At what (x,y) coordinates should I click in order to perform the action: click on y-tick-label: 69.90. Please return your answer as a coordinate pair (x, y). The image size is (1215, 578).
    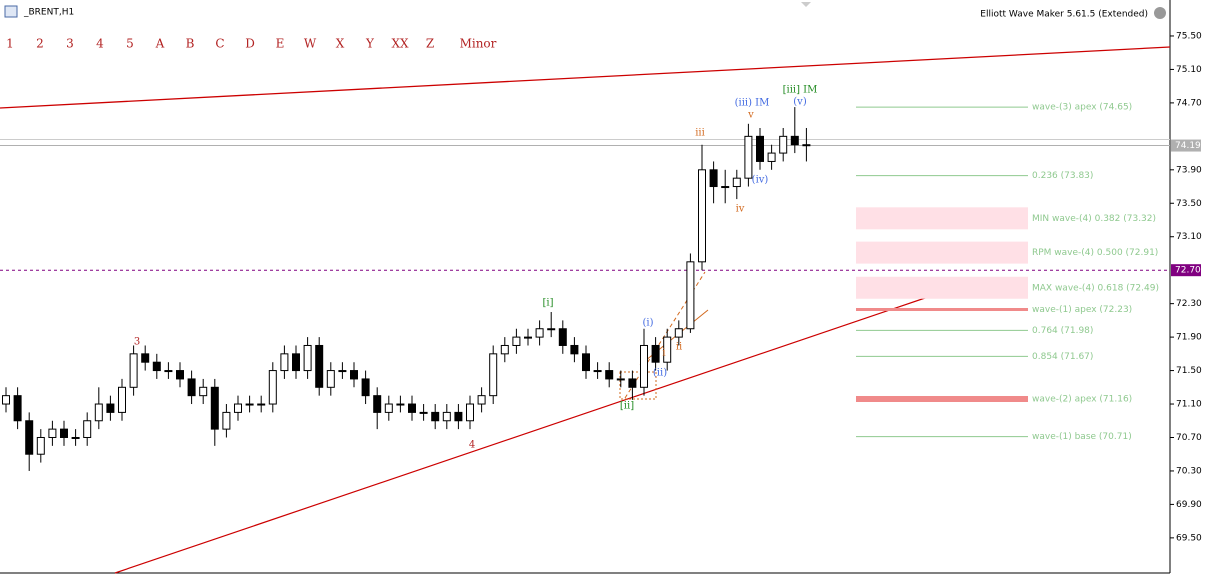
    Looking at the image, I should click on (1189, 505).